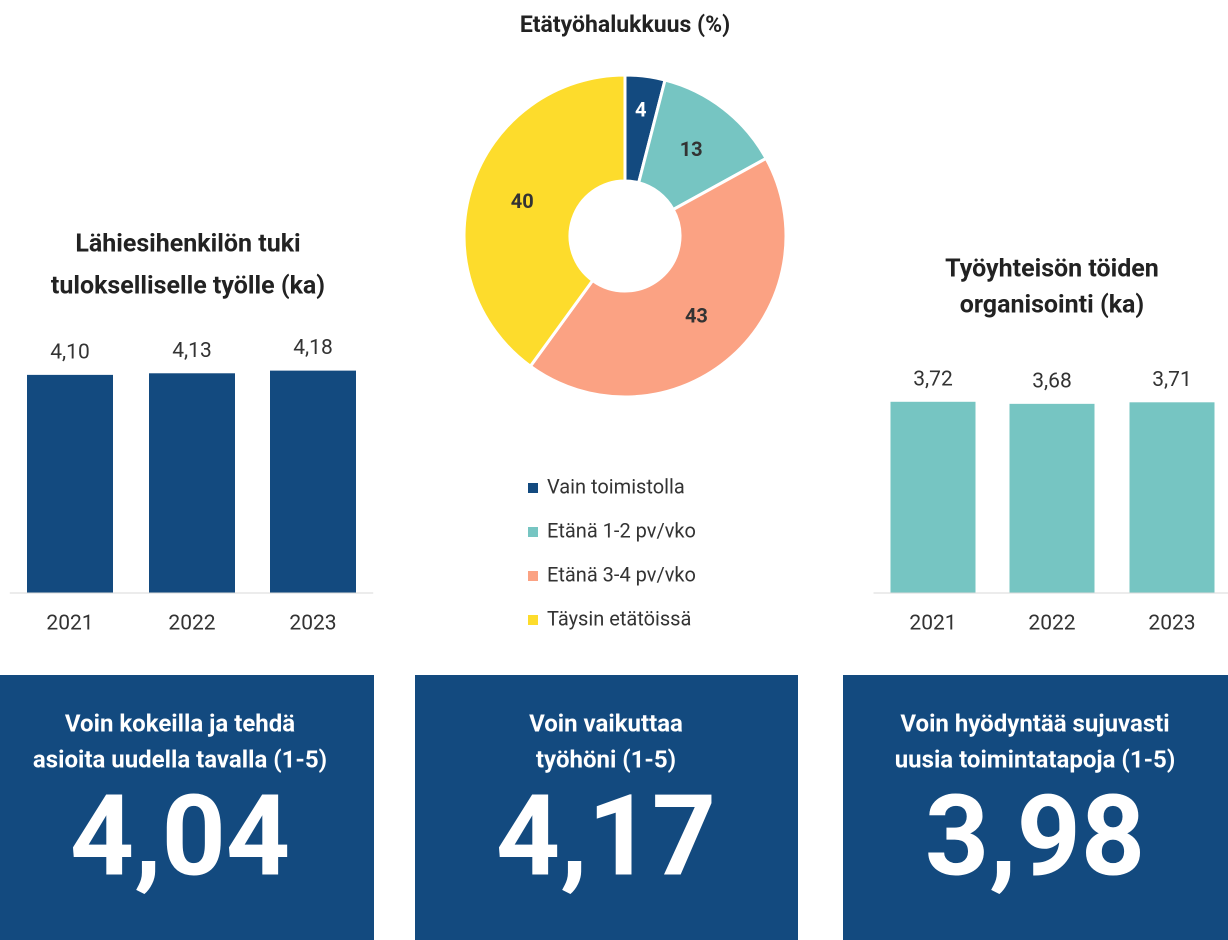  Describe the element at coordinates (70, 352) in the screenshot. I see `data-label: 4,10` at that location.